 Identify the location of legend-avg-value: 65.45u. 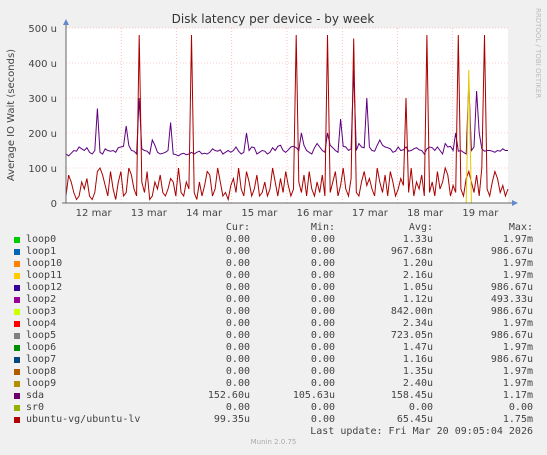
(414, 419).